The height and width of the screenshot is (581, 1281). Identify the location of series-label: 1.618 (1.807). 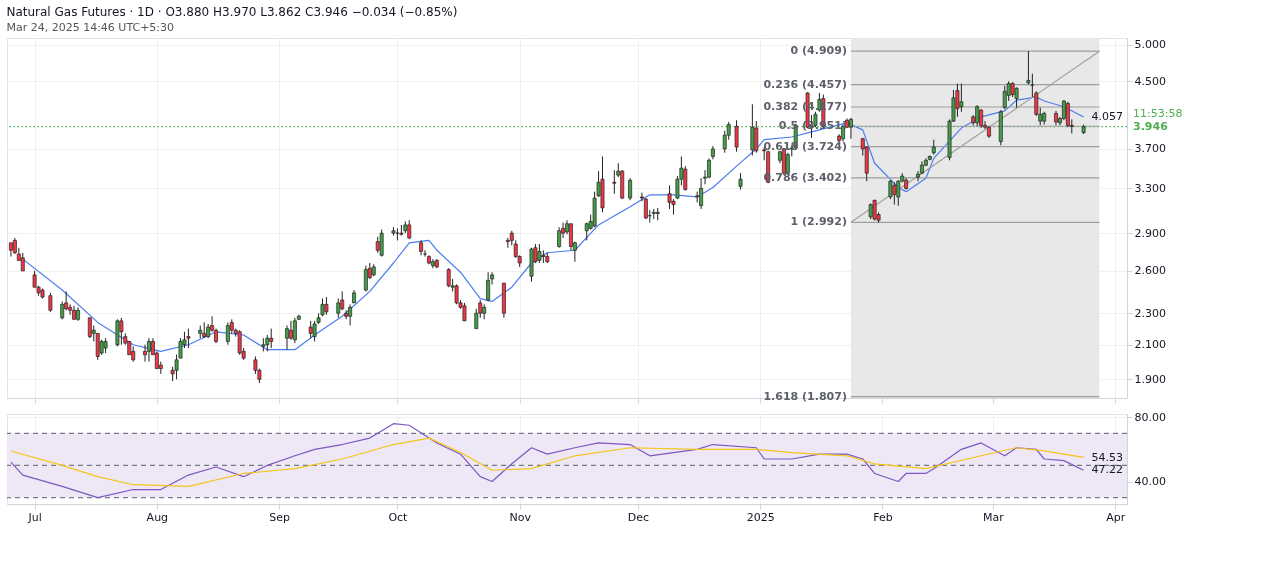
(805, 396).